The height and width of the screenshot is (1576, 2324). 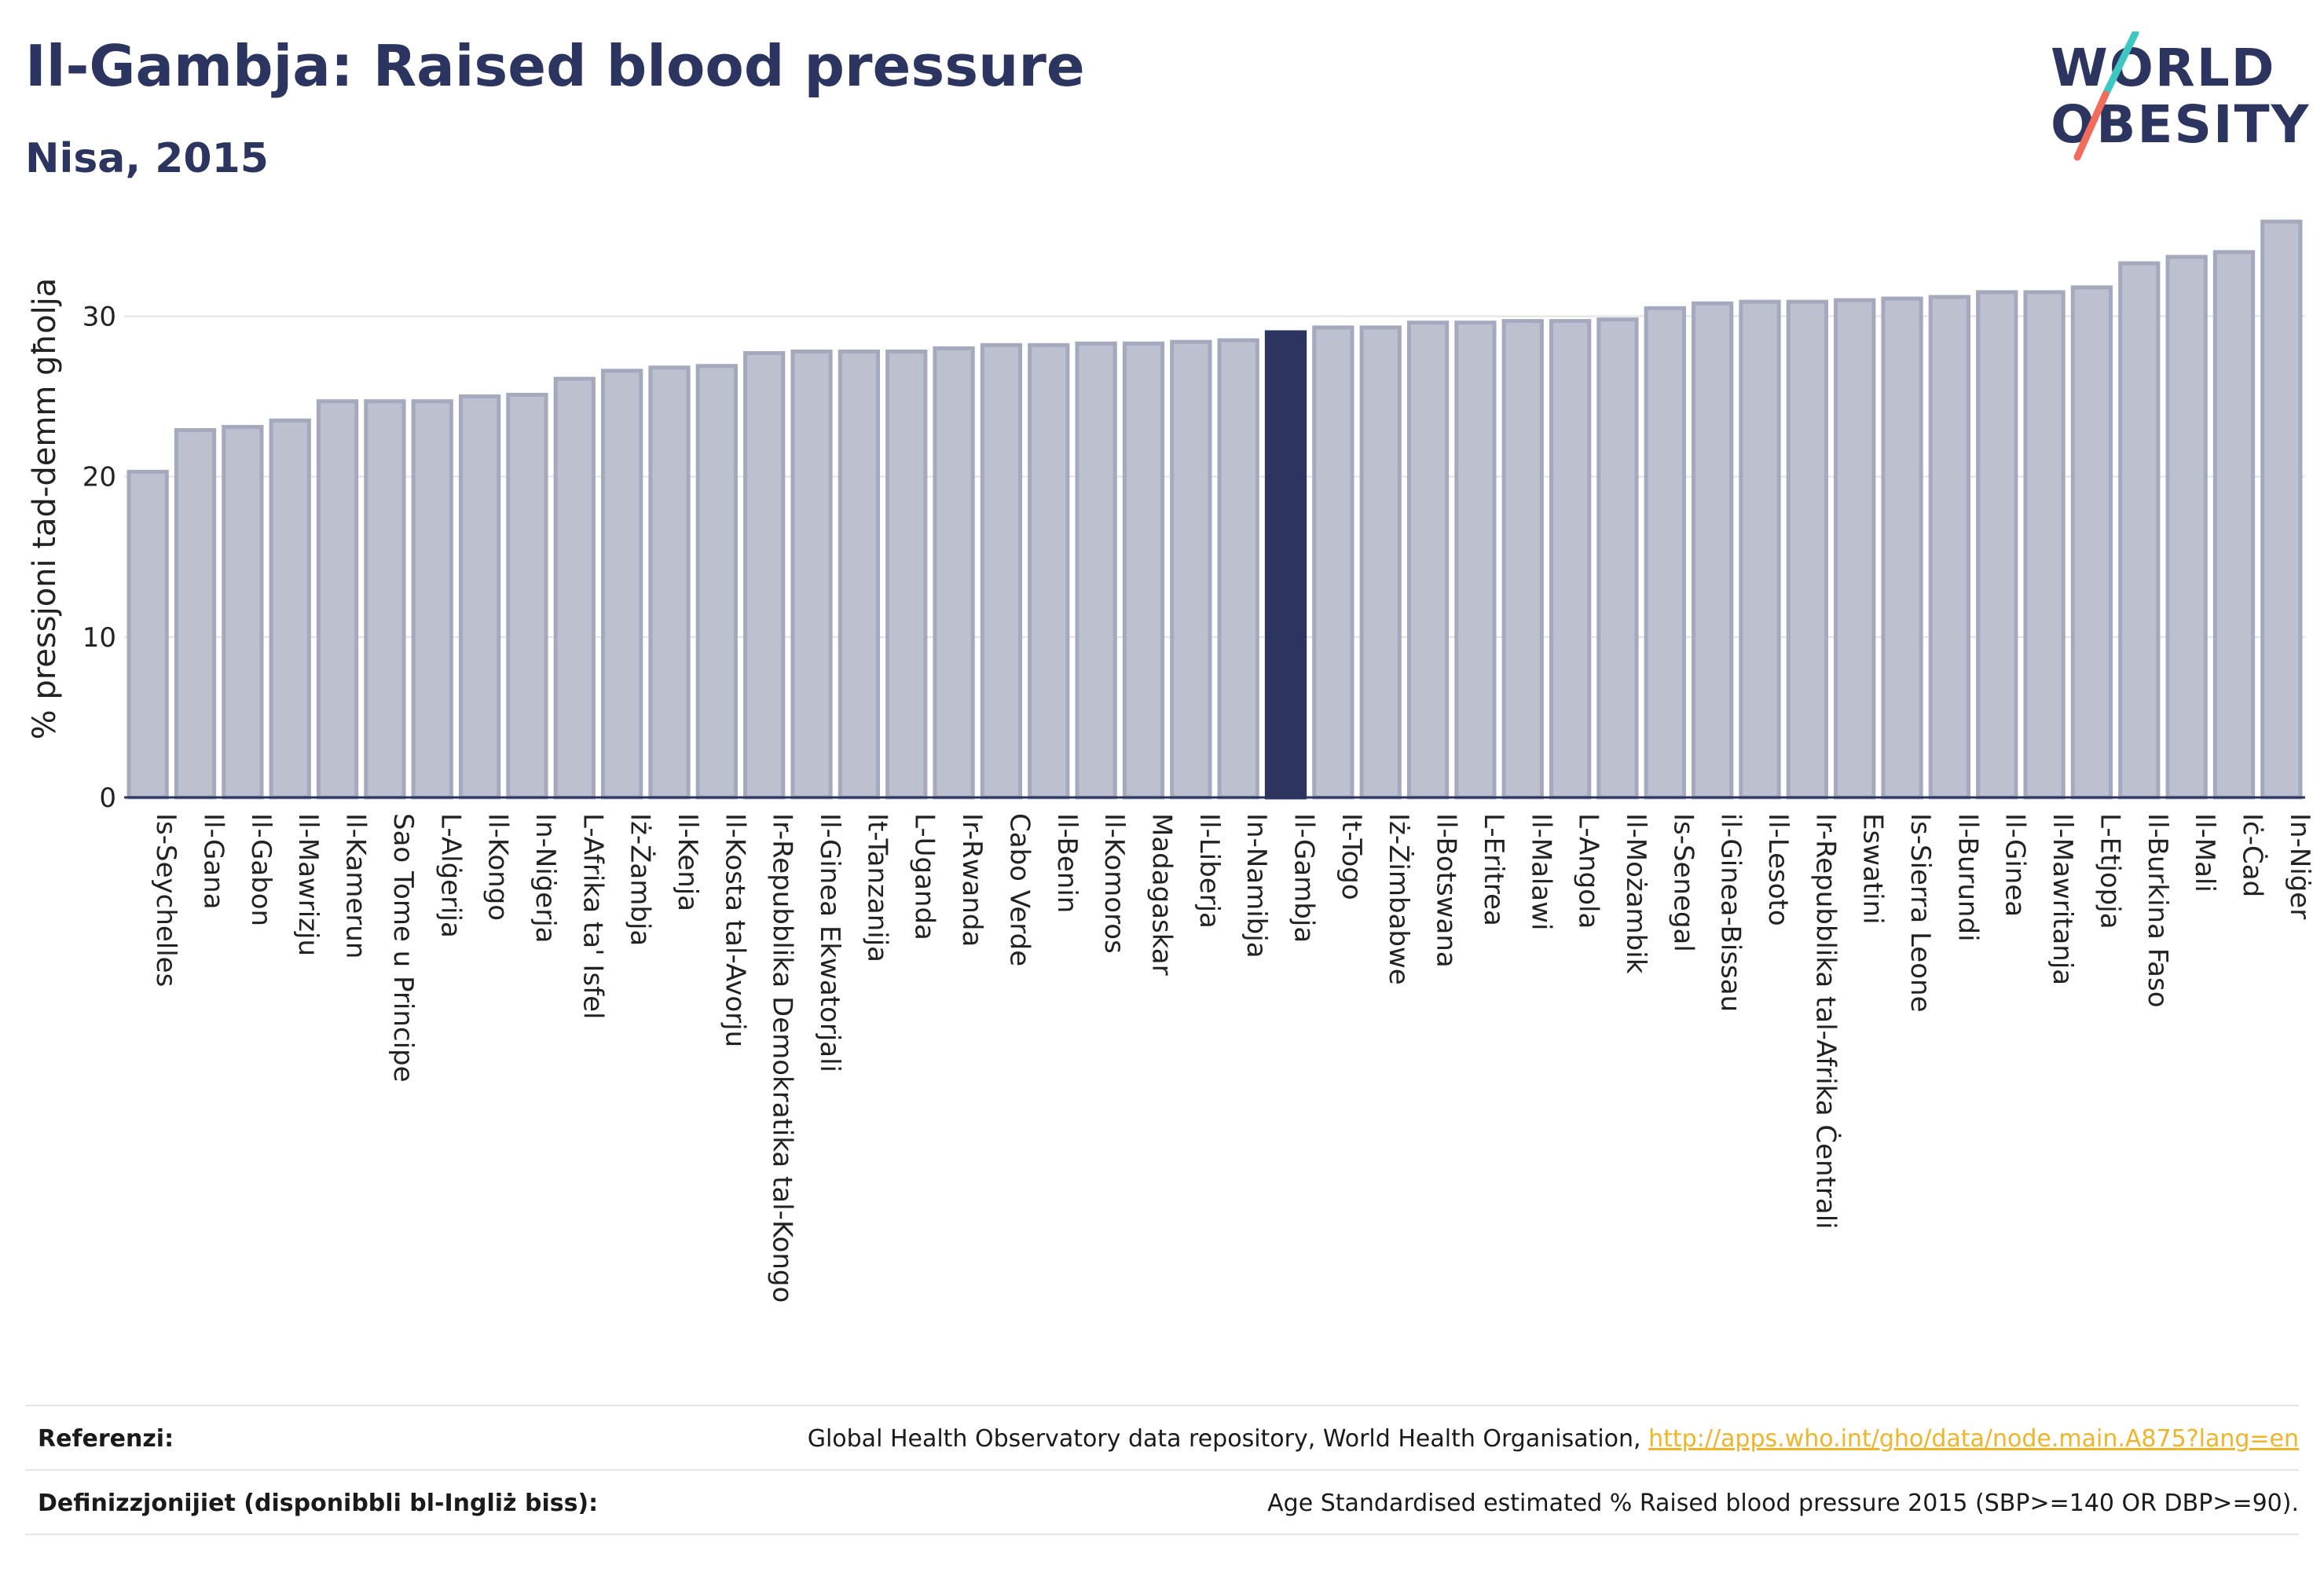 What do you see at coordinates (1635, 893) in the screenshot?
I see `x-tick-label: Il-Możambik` at bounding box center [1635, 893].